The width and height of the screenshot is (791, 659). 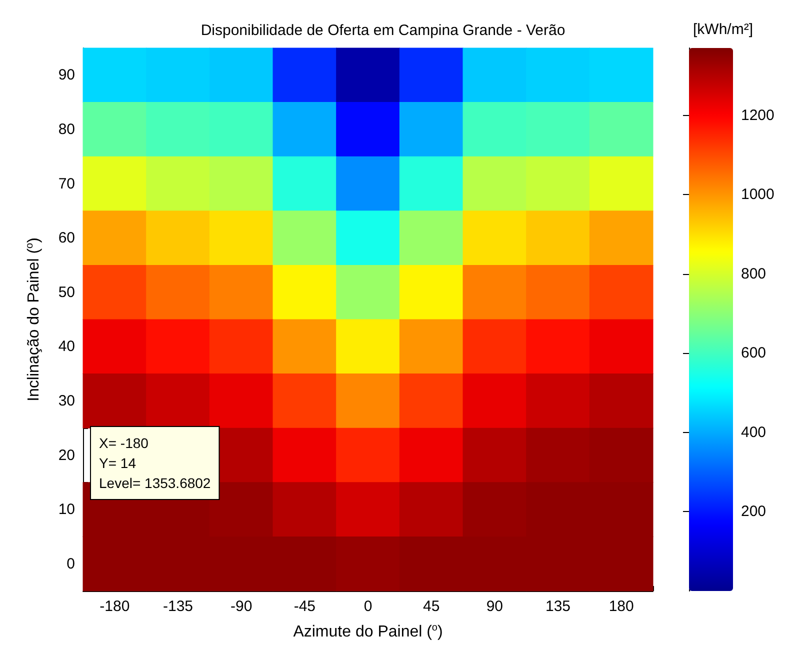 I want to click on color-bar-title: [kWh/m²], so click(x=723, y=29).